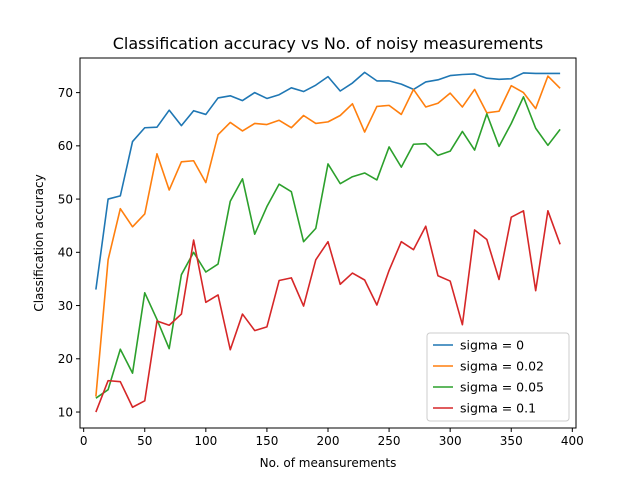  Describe the element at coordinates (65, 359) in the screenshot. I see `y-tick-label: 20` at that location.